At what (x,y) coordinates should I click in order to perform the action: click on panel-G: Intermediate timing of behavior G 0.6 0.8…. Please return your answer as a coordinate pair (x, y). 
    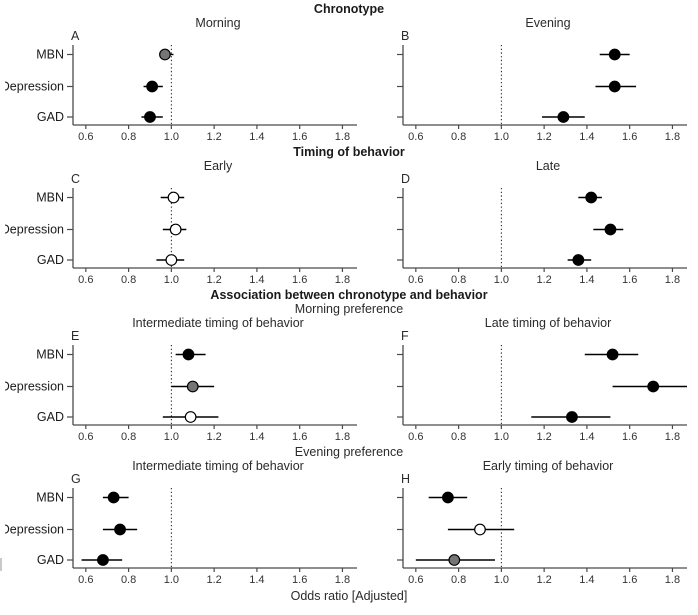
    Looking at the image, I should click on (184, 521).